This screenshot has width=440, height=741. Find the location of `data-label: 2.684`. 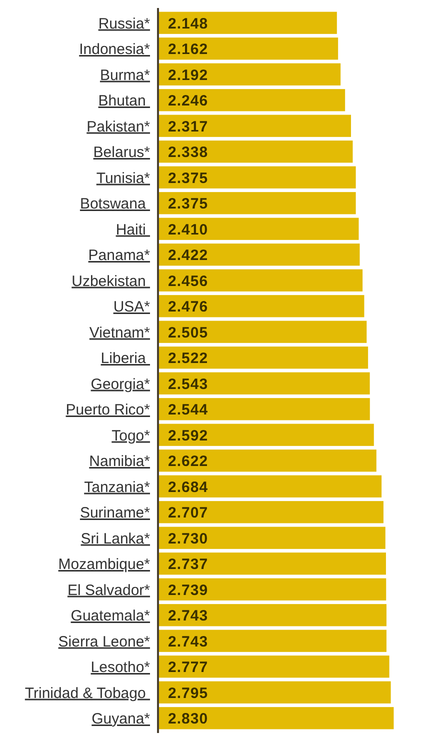

data-label: 2.684 is located at coordinates (188, 487).